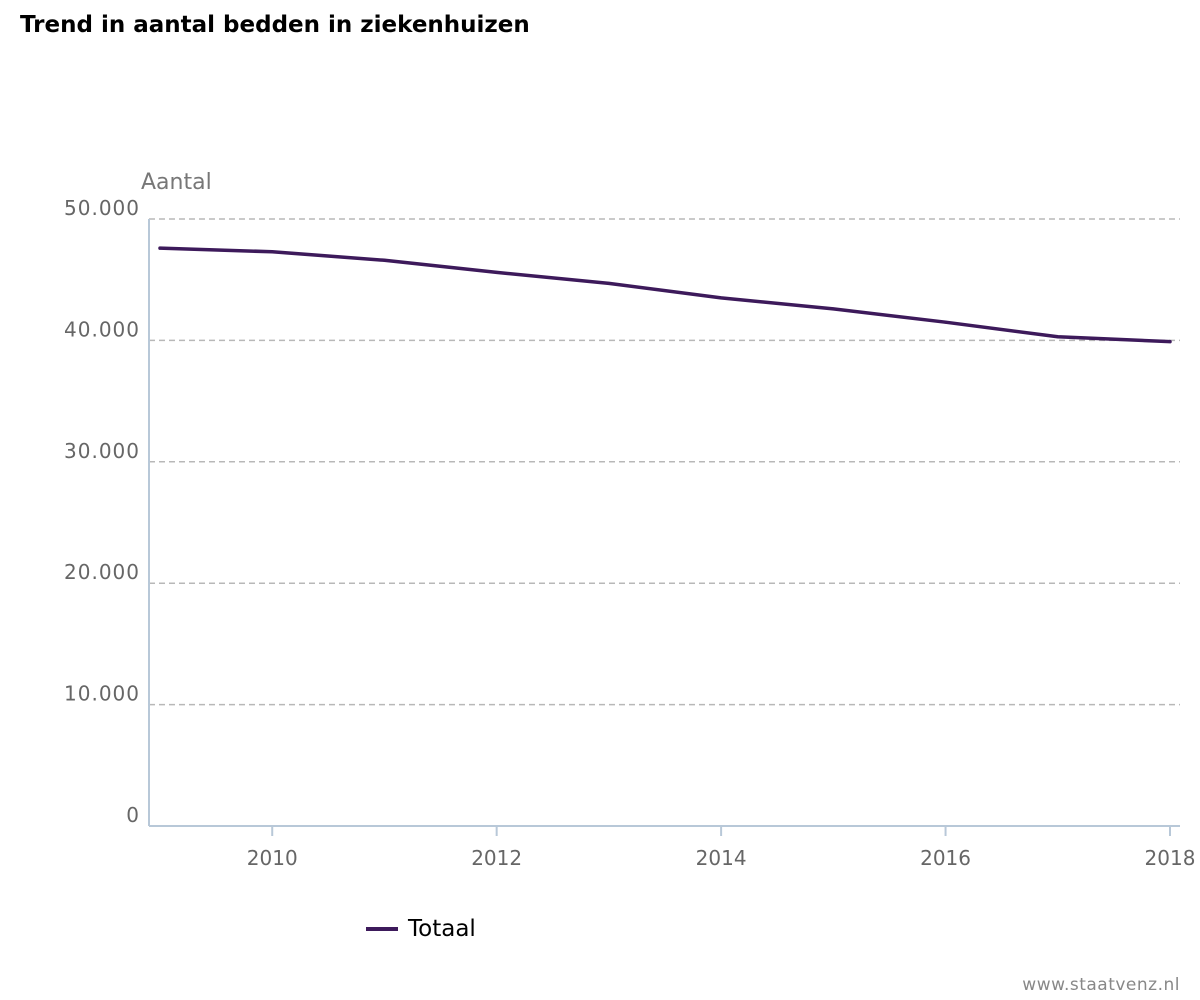 This screenshot has width=1200, height=1000. Describe the element at coordinates (102, 694) in the screenshot. I see `y-tick-label-10000: 10.000` at that location.